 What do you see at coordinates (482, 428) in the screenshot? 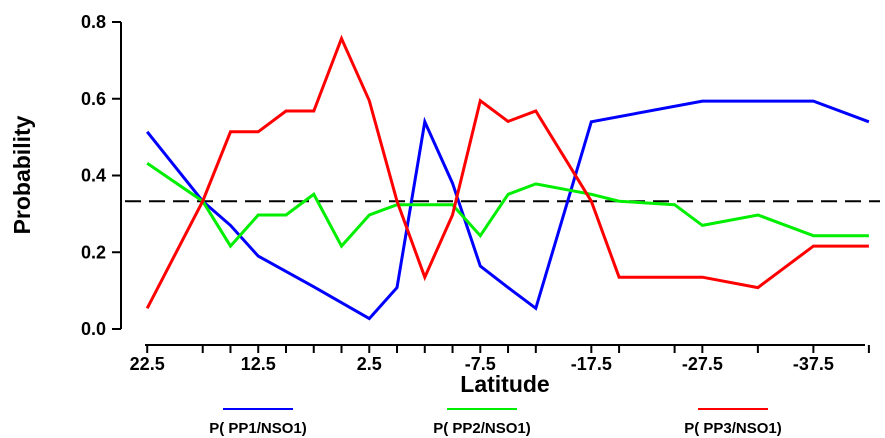
I see `legend-label-2: P( PP2/NSO1)` at bounding box center [482, 428].